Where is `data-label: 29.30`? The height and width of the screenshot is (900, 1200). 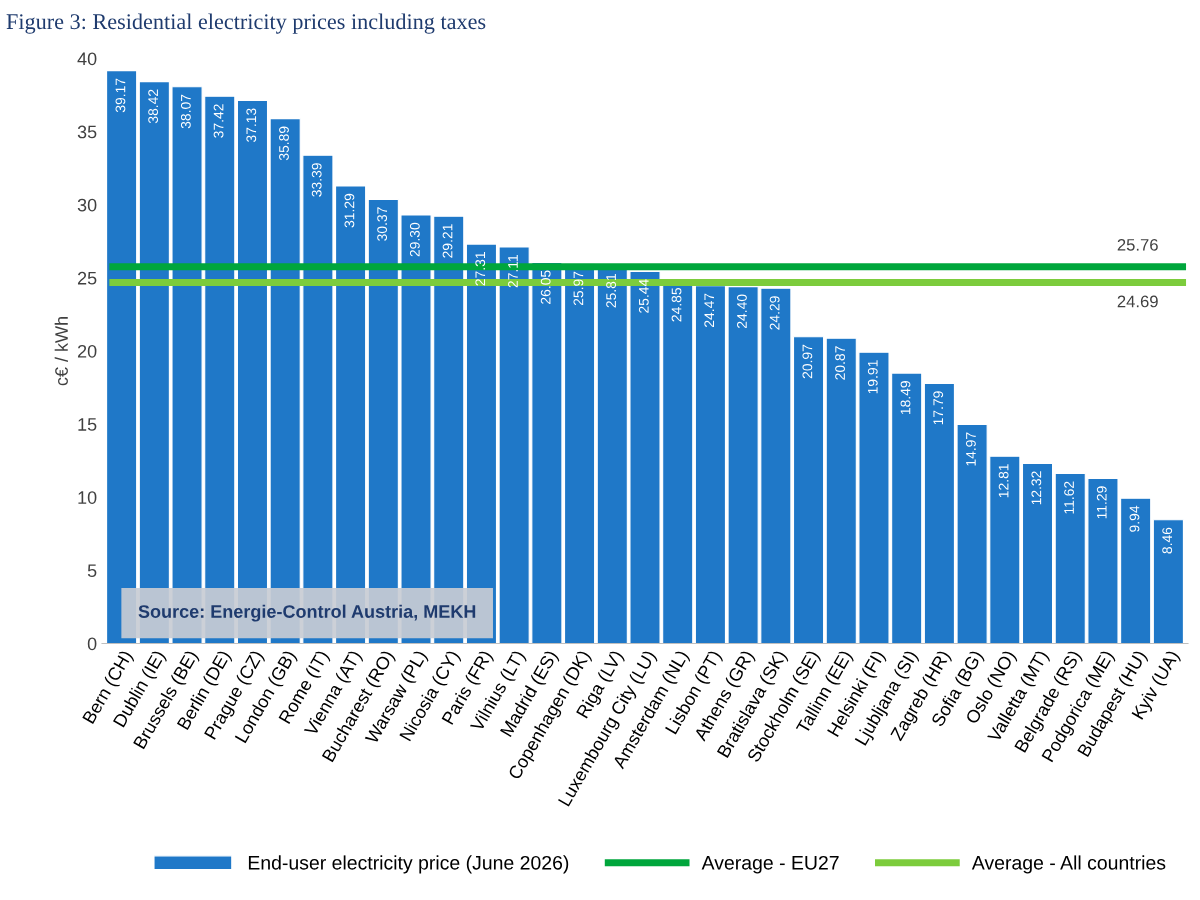
data-label: 29.30 is located at coordinates (414, 239).